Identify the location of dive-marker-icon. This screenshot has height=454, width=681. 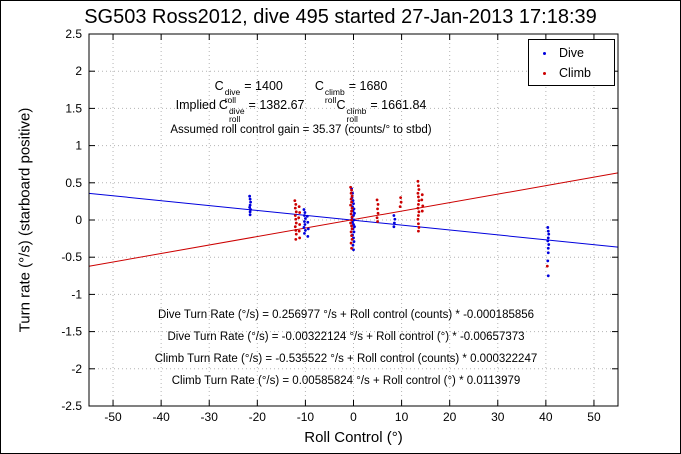
(544, 53).